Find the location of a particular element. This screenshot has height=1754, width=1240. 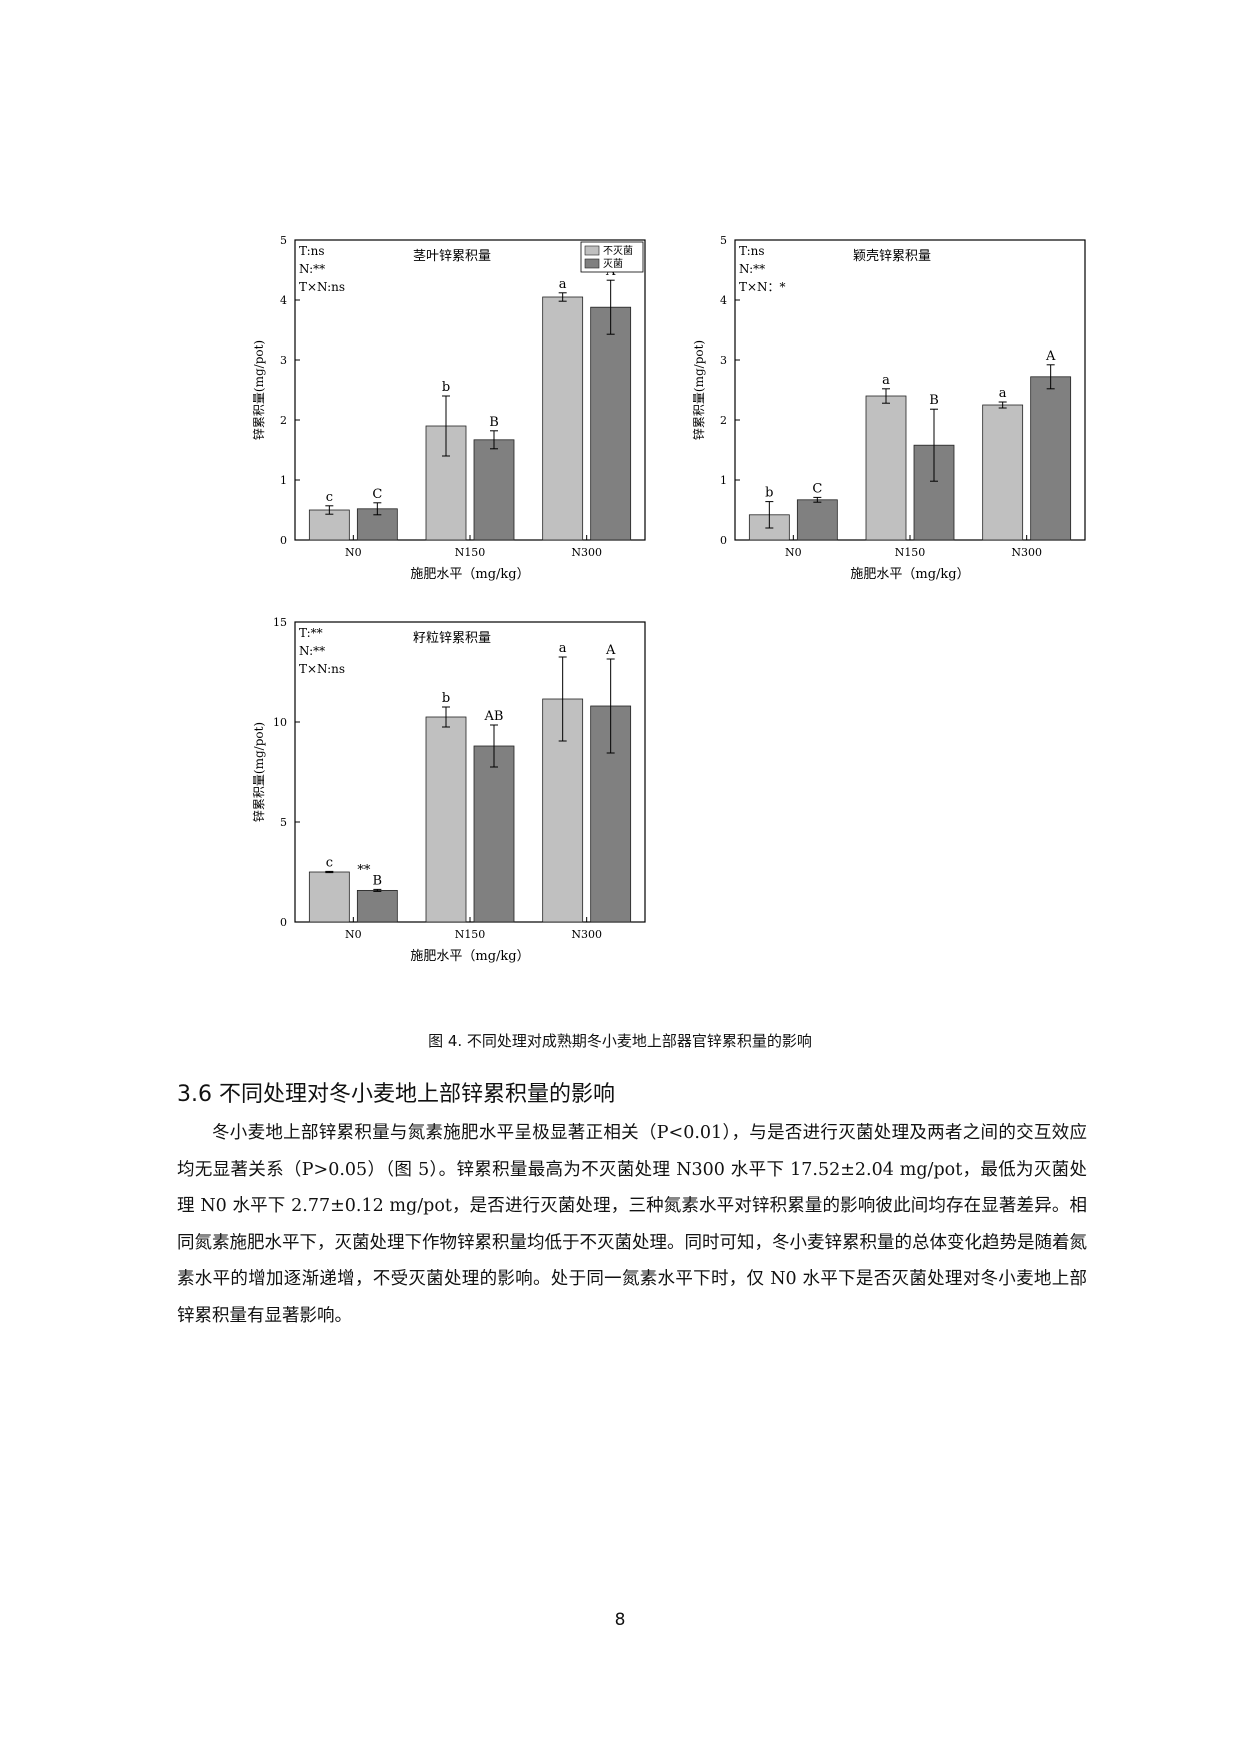

stats-label: T:** is located at coordinates (311, 633).